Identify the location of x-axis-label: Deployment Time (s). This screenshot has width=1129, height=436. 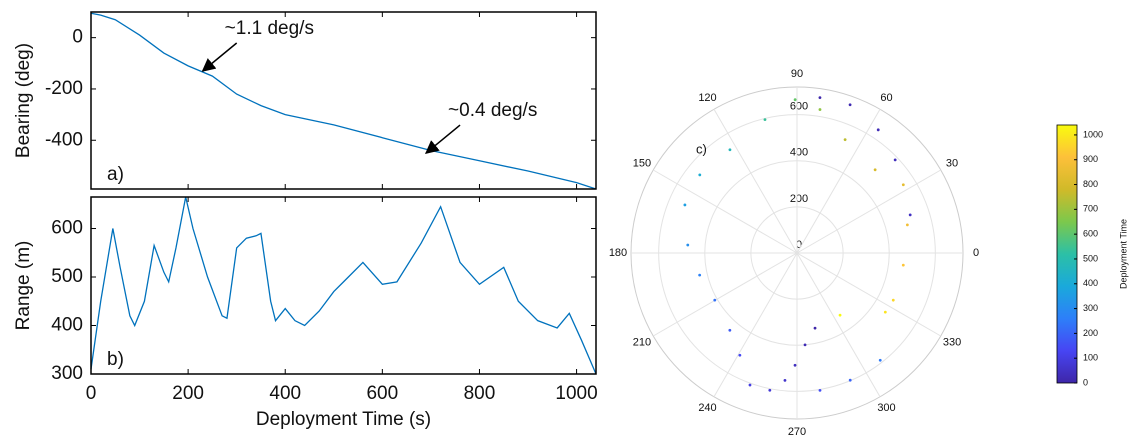
(343, 419).